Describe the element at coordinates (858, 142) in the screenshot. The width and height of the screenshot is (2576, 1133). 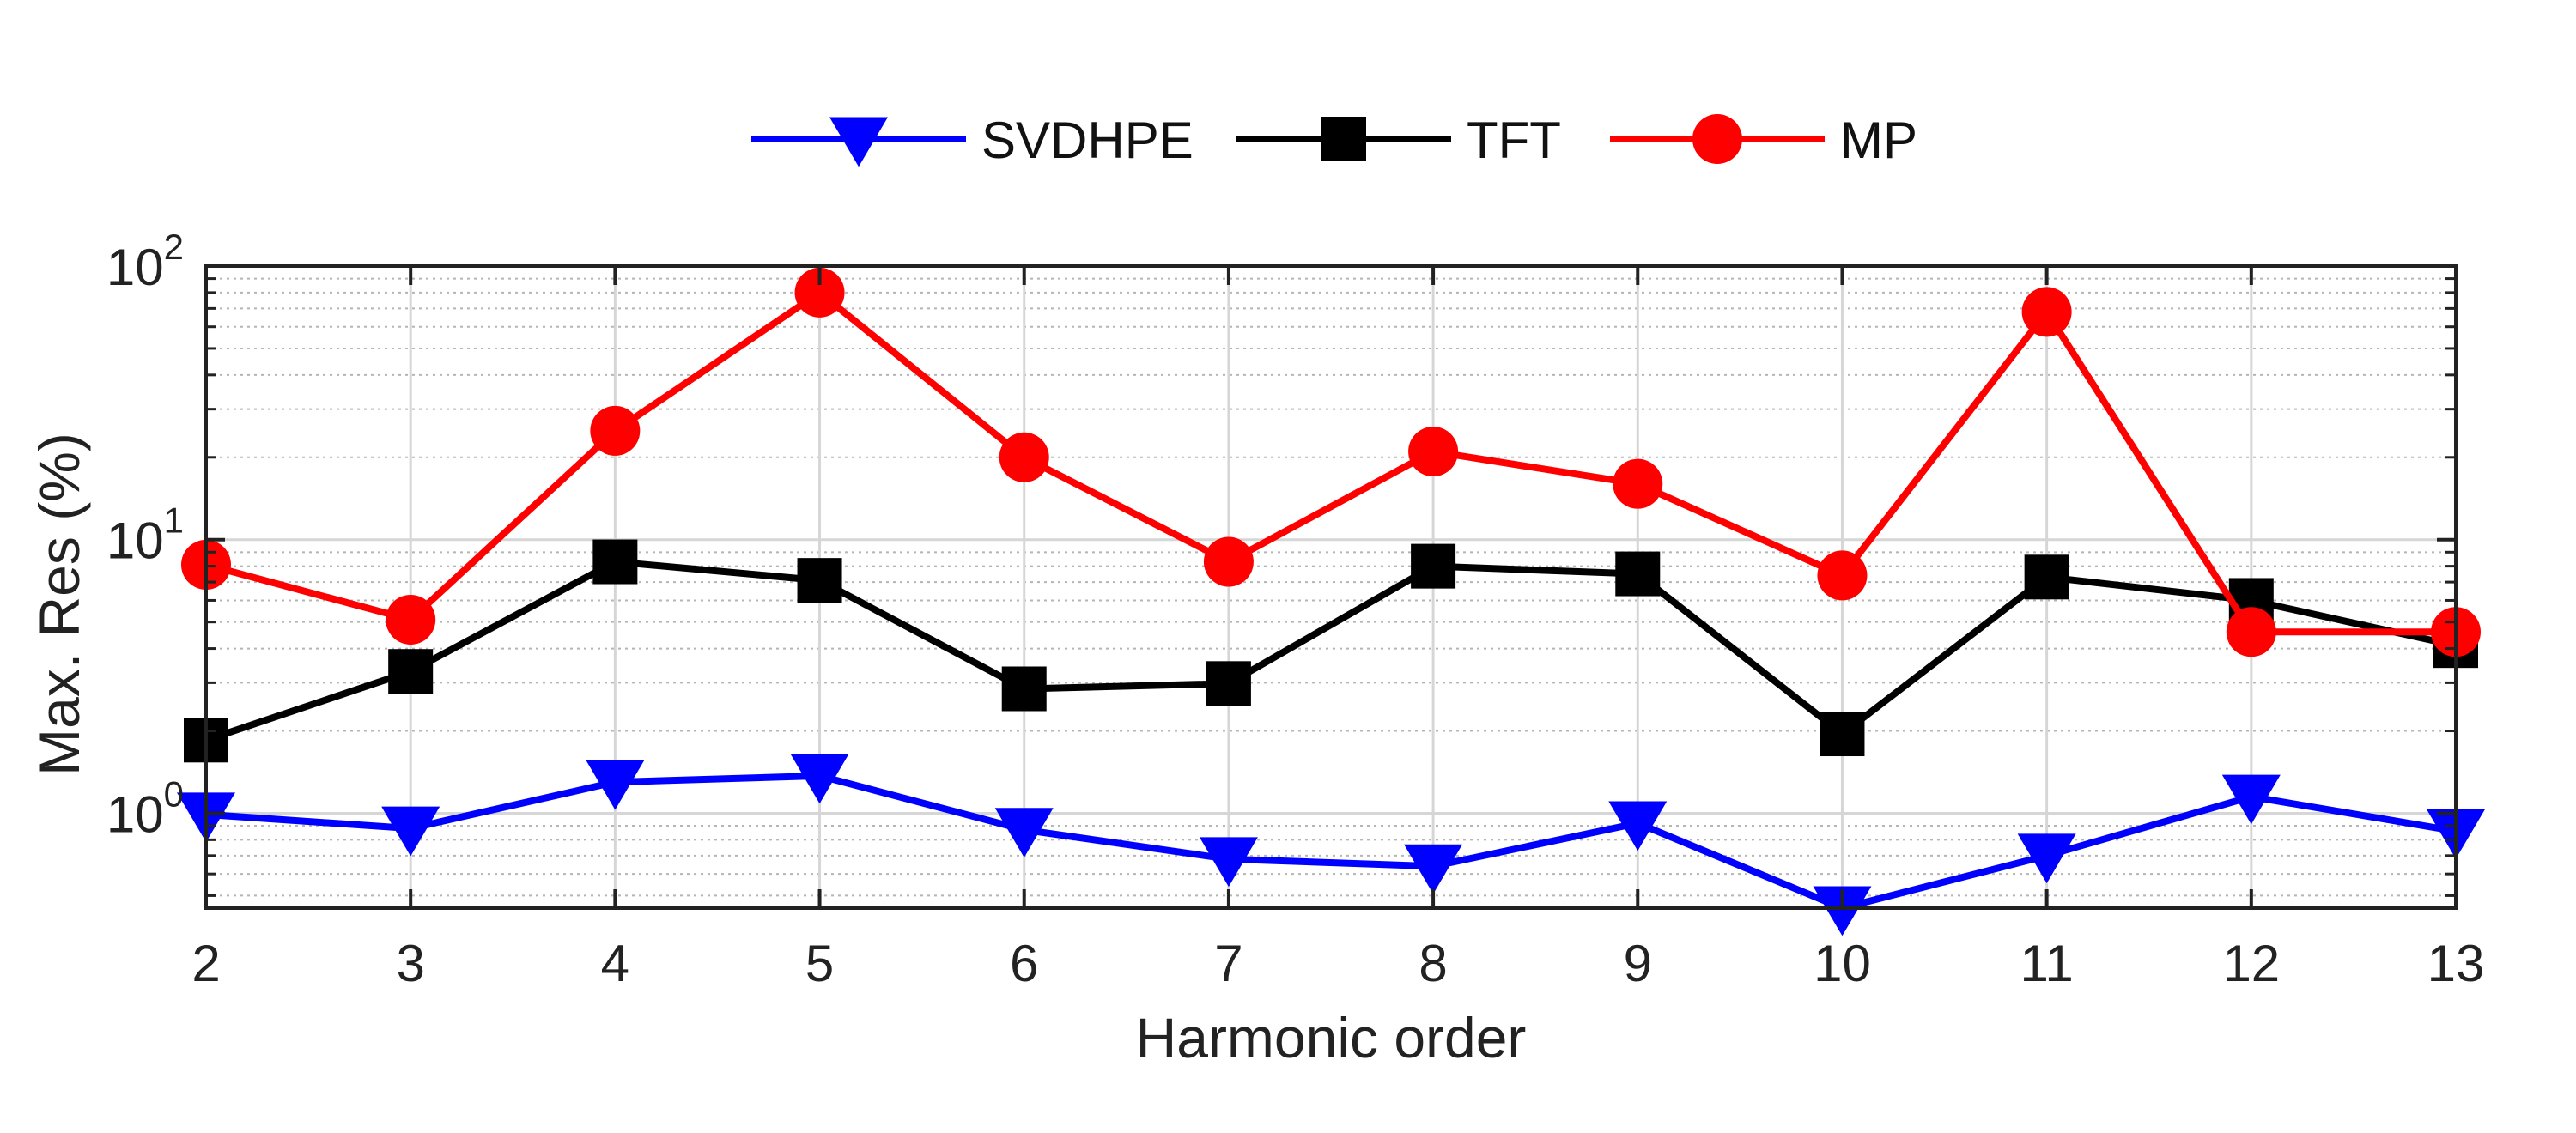
I see `legend-marker-svdhpe` at that location.